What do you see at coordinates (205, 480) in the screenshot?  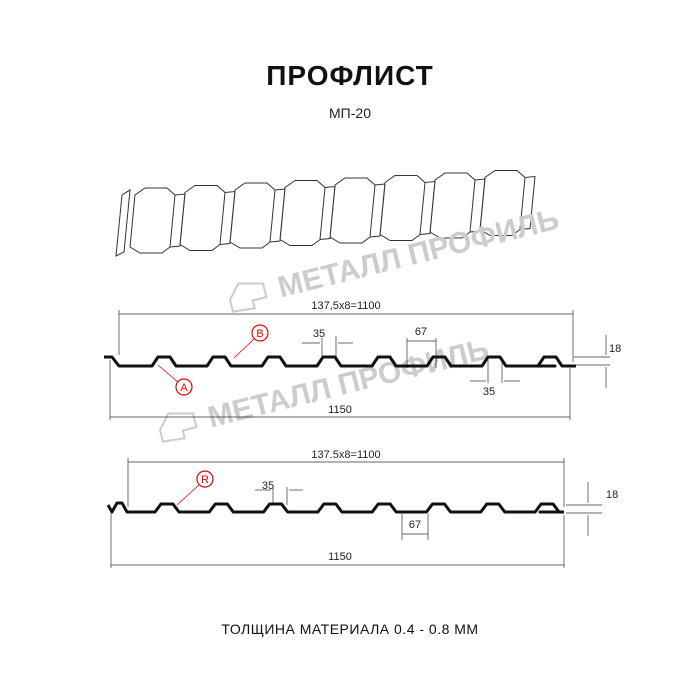 I see `marker-r-label: R` at bounding box center [205, 480].